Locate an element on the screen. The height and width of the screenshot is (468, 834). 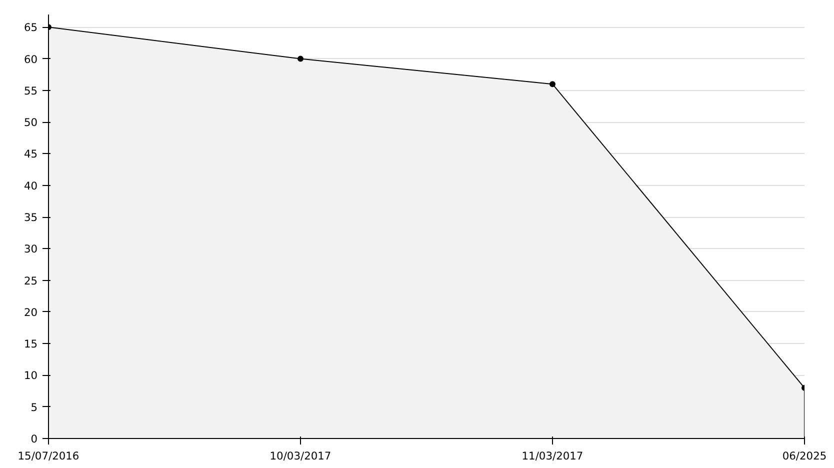
x-tick-label: 10/03/2017 is located at coordinates (301, 456).